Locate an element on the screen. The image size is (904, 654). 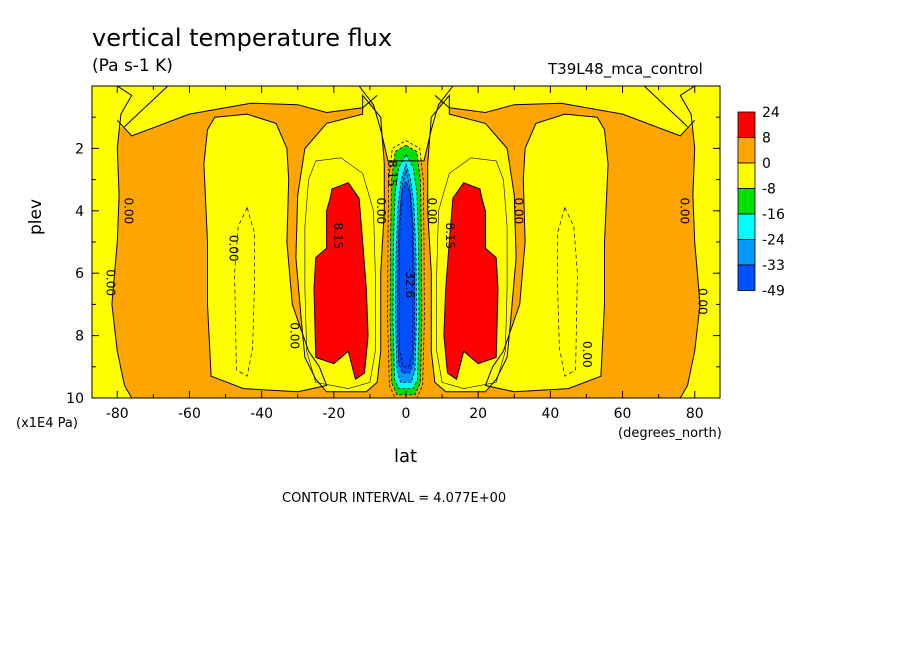
colorbar-label: -8 is located at coordinates (769, 190).